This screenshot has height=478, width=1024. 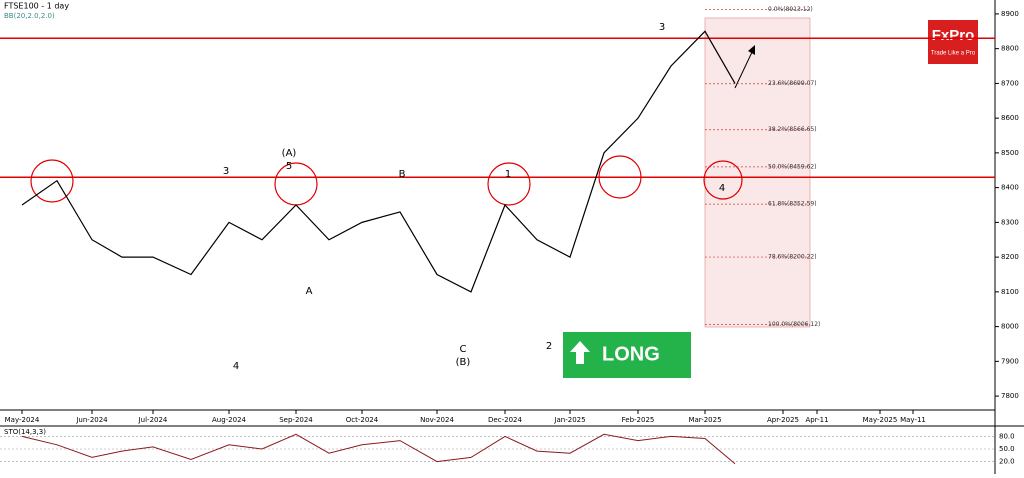 What do you see at coordinates (549, 346) in the screenshot?
I see `wave-label: 2` at bounding box center [549, 346].